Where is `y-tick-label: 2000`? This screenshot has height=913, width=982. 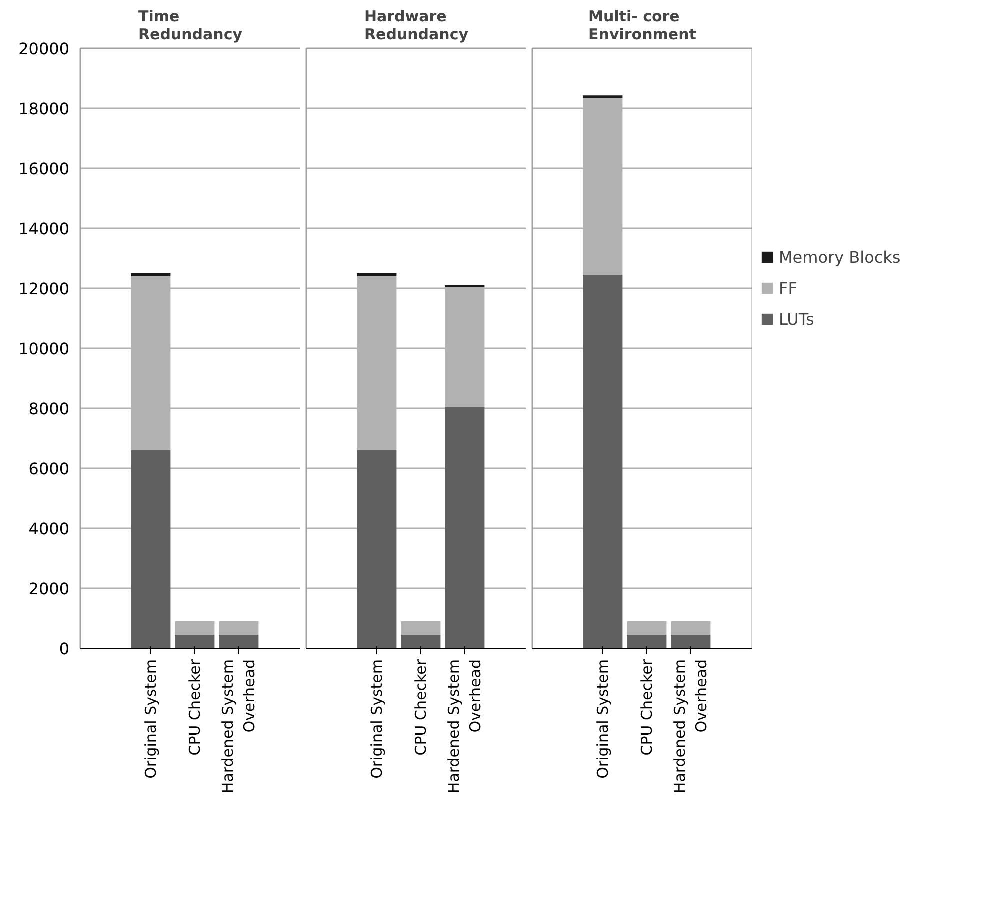
y-tick-label: 2000 is located at coordinates (49, 589).